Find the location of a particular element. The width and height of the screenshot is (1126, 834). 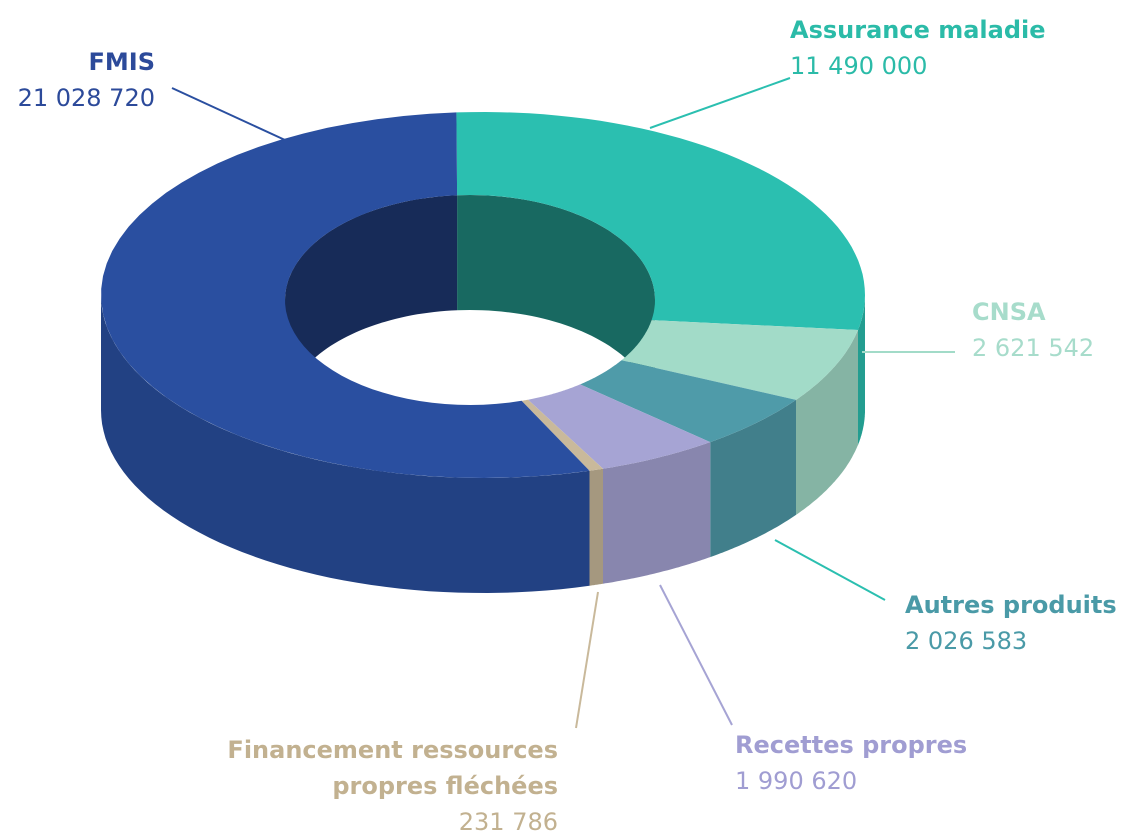

label-value: 21 028 720 is located at coordinates (86, 98).